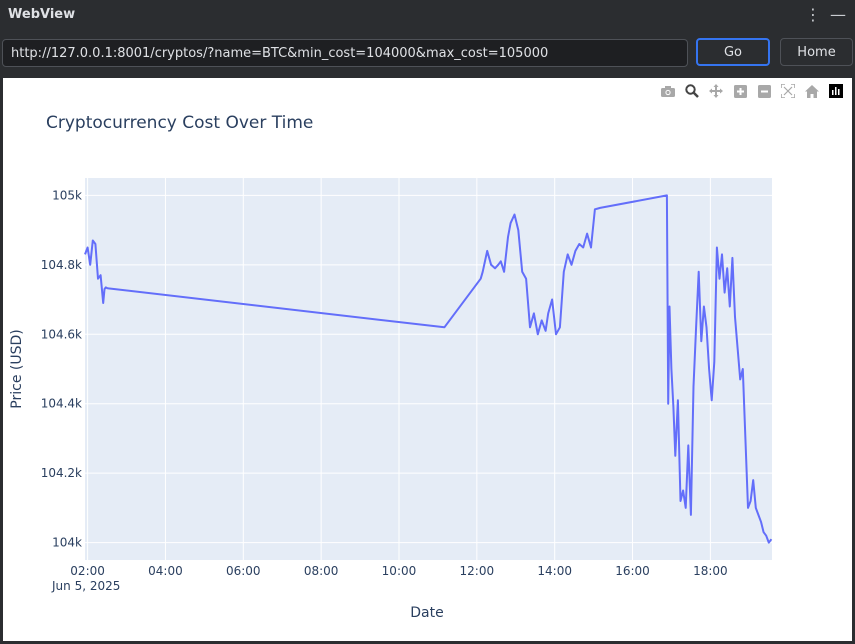 The height and width of the screenshot is (644, 855). I want to click on window-titlebar: WebView ⋮ —, so click(427, 16).